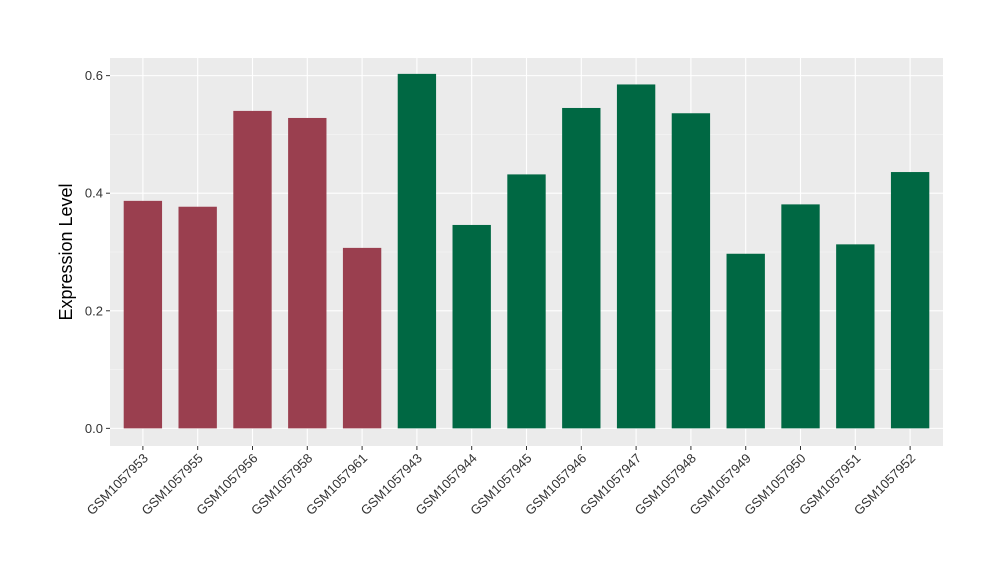 The height and width of the screenshot is (580, 1000). What do you see at coordinates (66, 251) in the screenshot?
I see `y-axis-title: Expression Level` at bounding box center [66, 251].